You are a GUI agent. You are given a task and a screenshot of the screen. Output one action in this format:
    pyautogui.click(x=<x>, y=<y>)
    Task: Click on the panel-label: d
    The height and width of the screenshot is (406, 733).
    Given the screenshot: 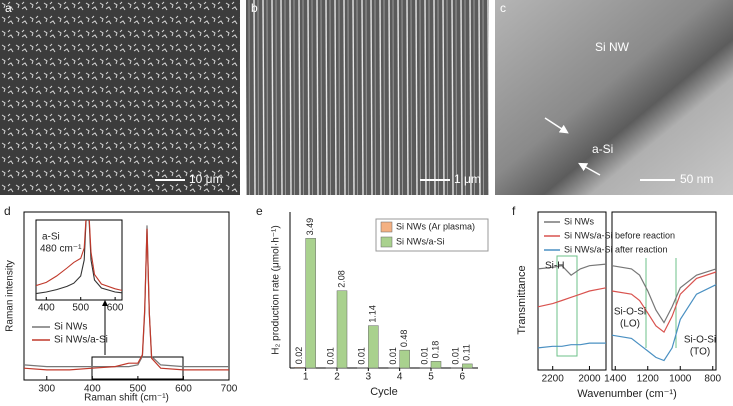 What is the action you would take?
    pyautogui.click(x=7, y=211)
    